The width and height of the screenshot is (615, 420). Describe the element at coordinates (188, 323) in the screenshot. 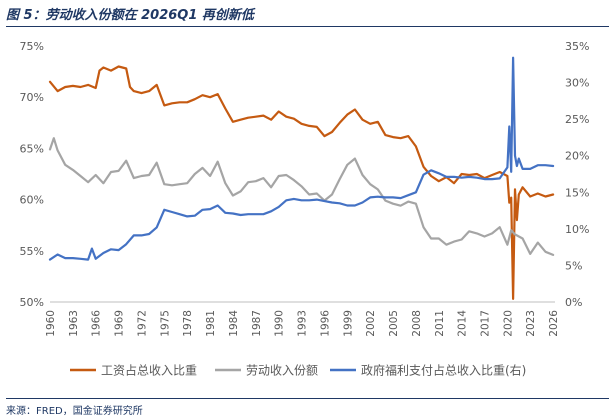

I see `x-tick-label: 1978` at that location.